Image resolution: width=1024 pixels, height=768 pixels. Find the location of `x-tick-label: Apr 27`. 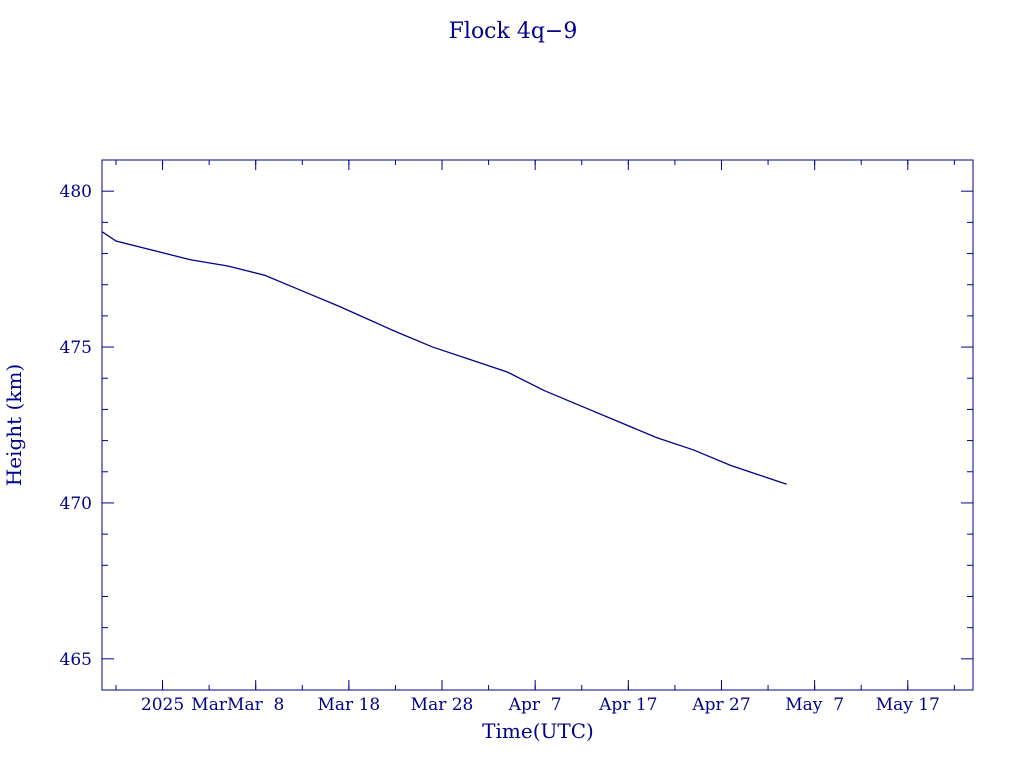

x-tick-label: Apr 27 is located at coordinates (720, 705).